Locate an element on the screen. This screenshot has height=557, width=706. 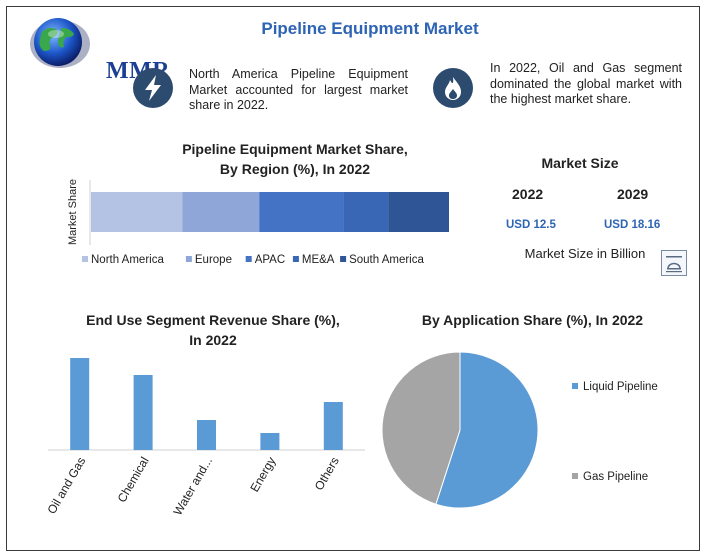
application-share-chart: Liquid Pipeline Gas Pipeline is located at coordinates (519, 430).